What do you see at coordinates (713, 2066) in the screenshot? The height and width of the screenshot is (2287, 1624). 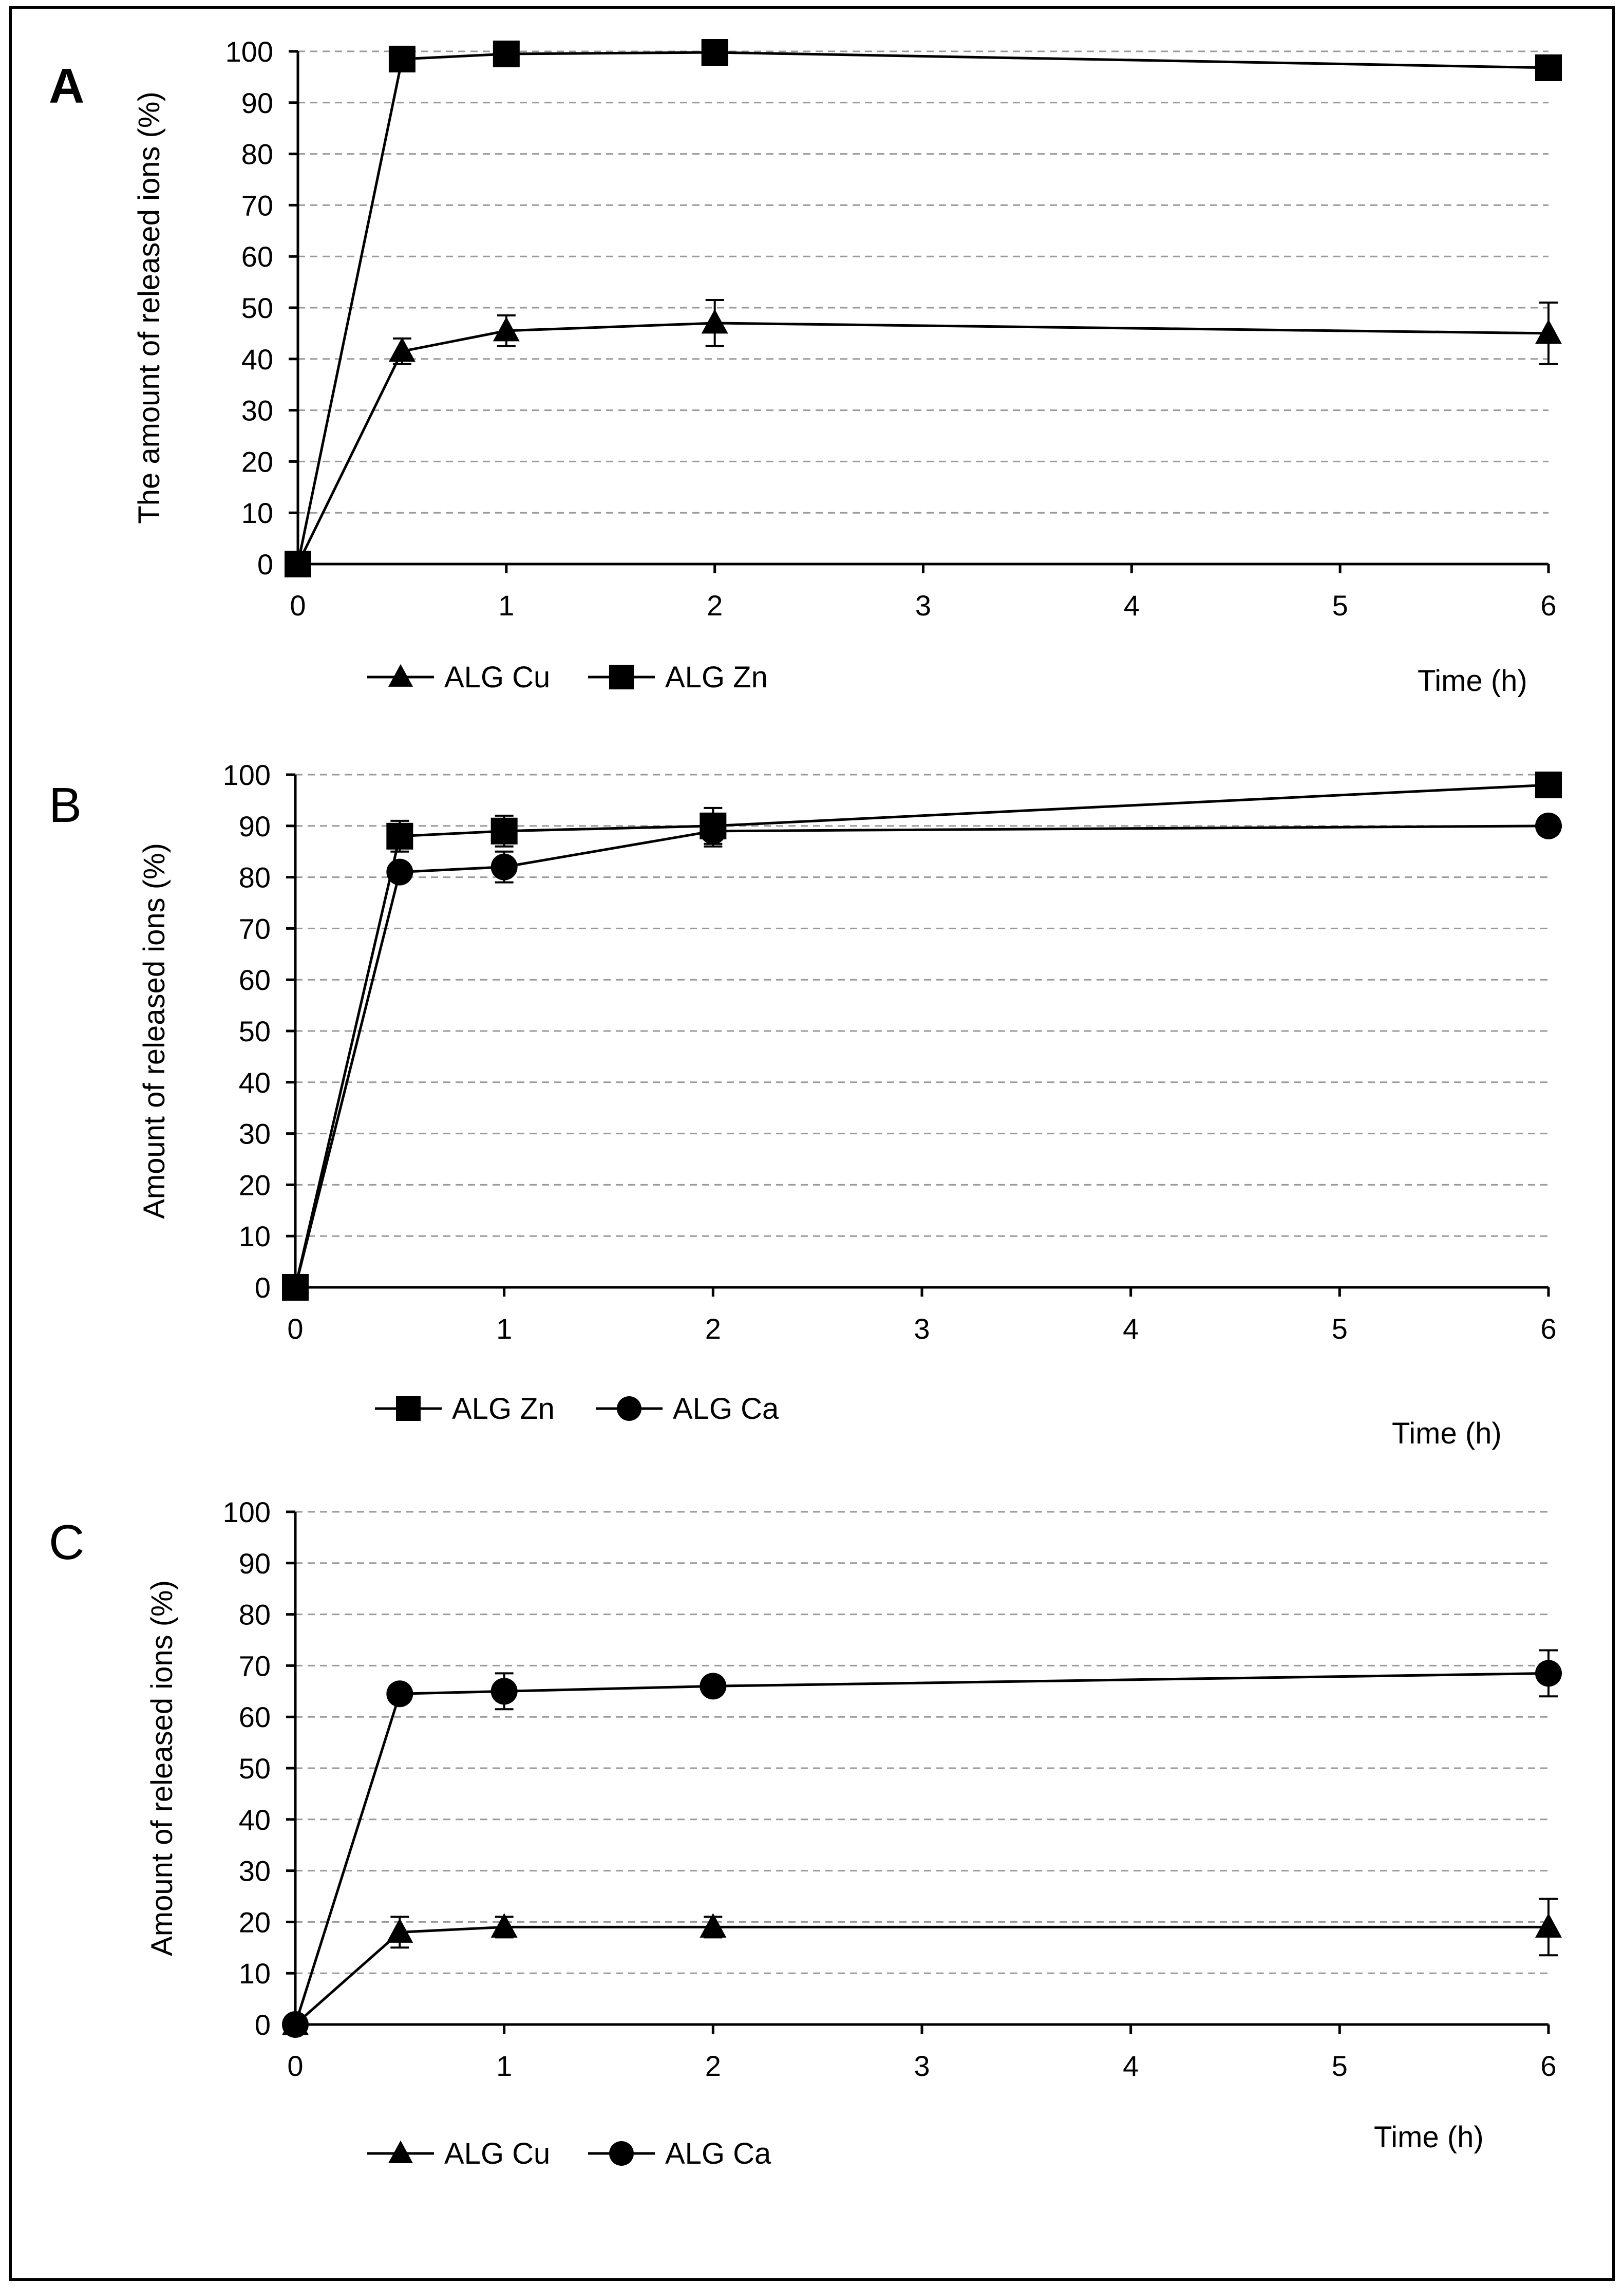 I see `x-tick-label: 2` at bounding box center [713, 2066].